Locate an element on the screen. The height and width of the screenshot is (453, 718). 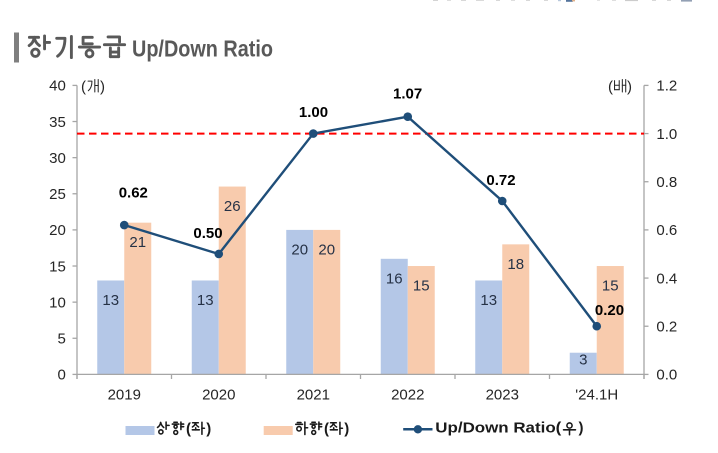
svg-text: 18 is located at coordinates (515, 264).